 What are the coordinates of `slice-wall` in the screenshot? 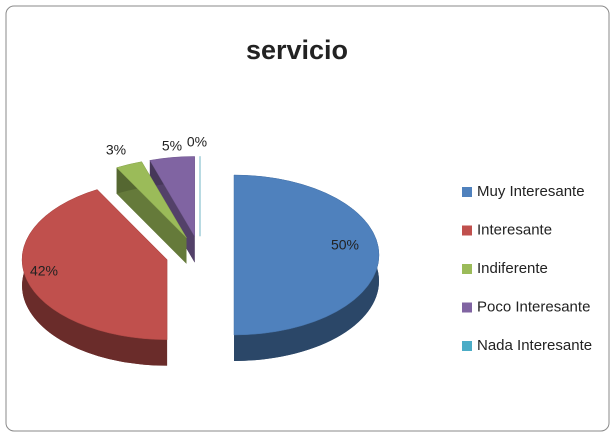 It's located at (151, 215).